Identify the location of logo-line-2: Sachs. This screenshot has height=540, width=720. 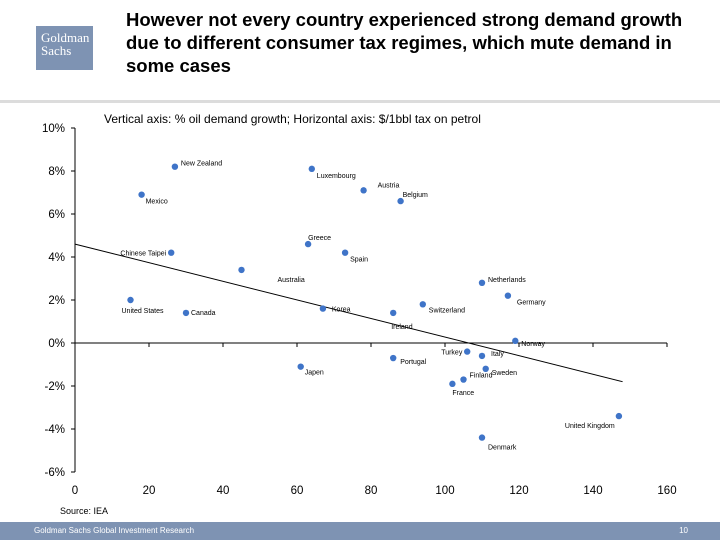
(56, 50).